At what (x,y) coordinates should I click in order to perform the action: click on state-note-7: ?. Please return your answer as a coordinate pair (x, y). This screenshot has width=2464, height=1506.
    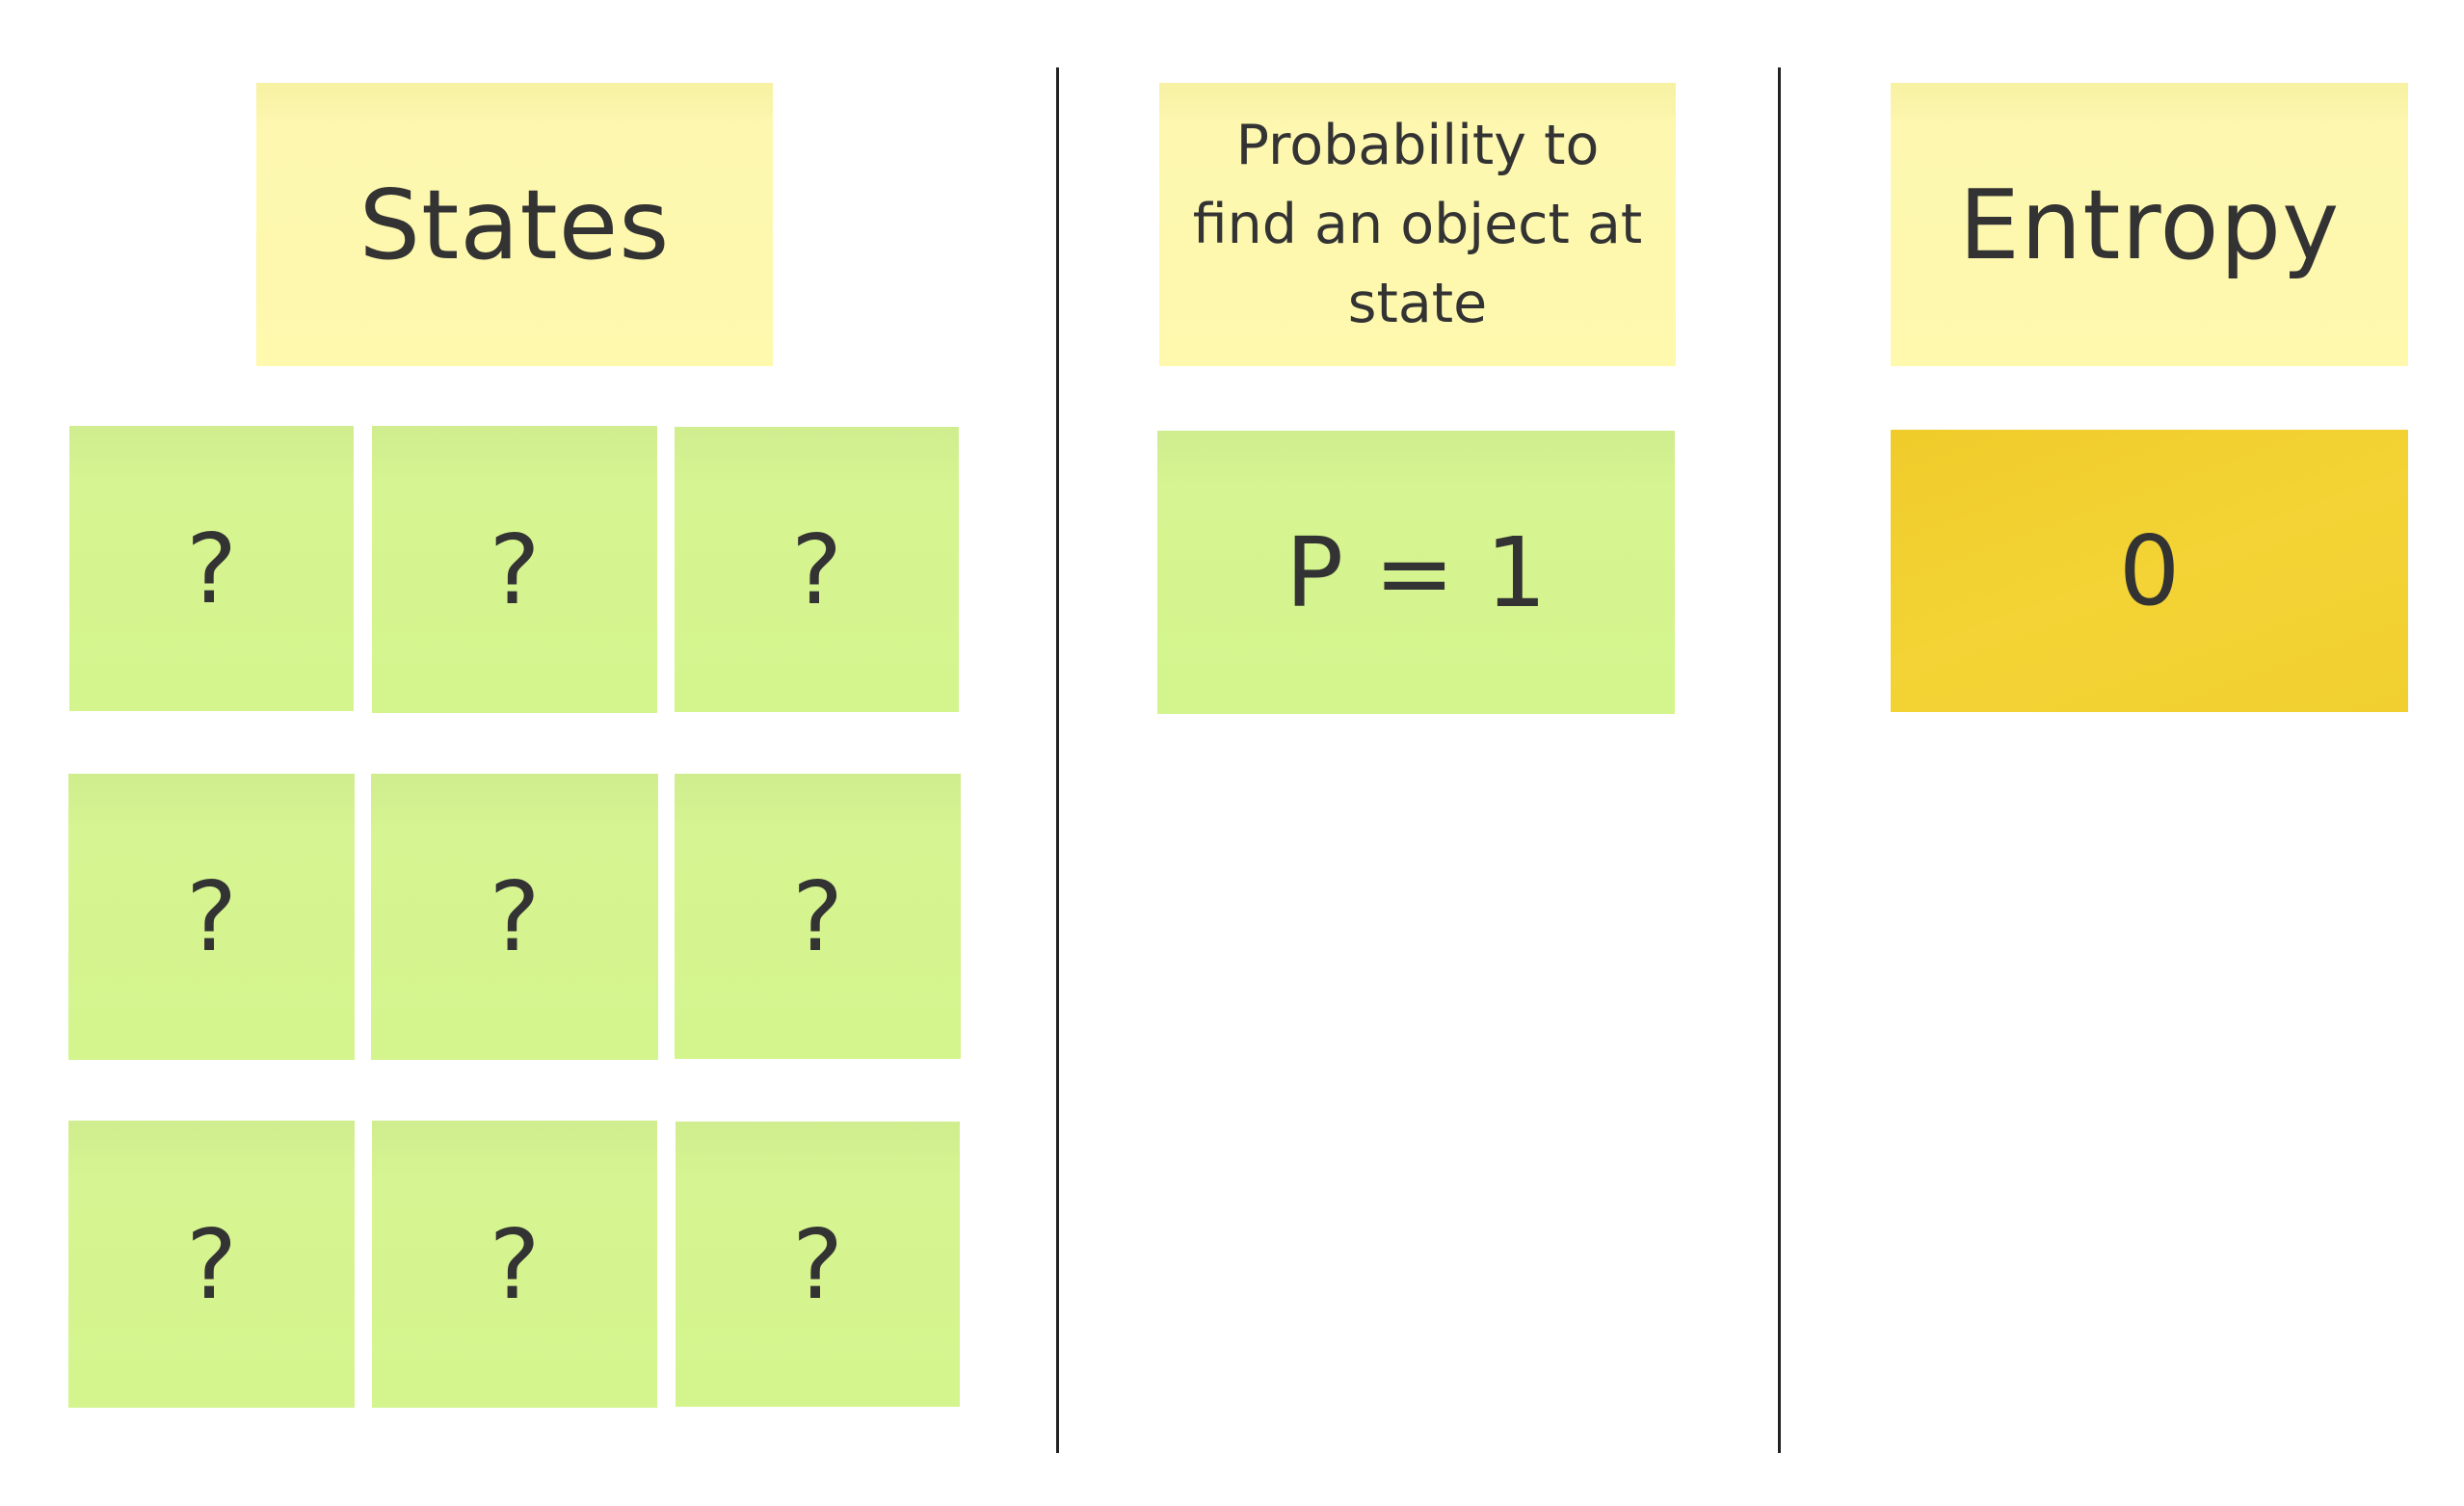
    Looking at the image, I should click on (211, 1264).